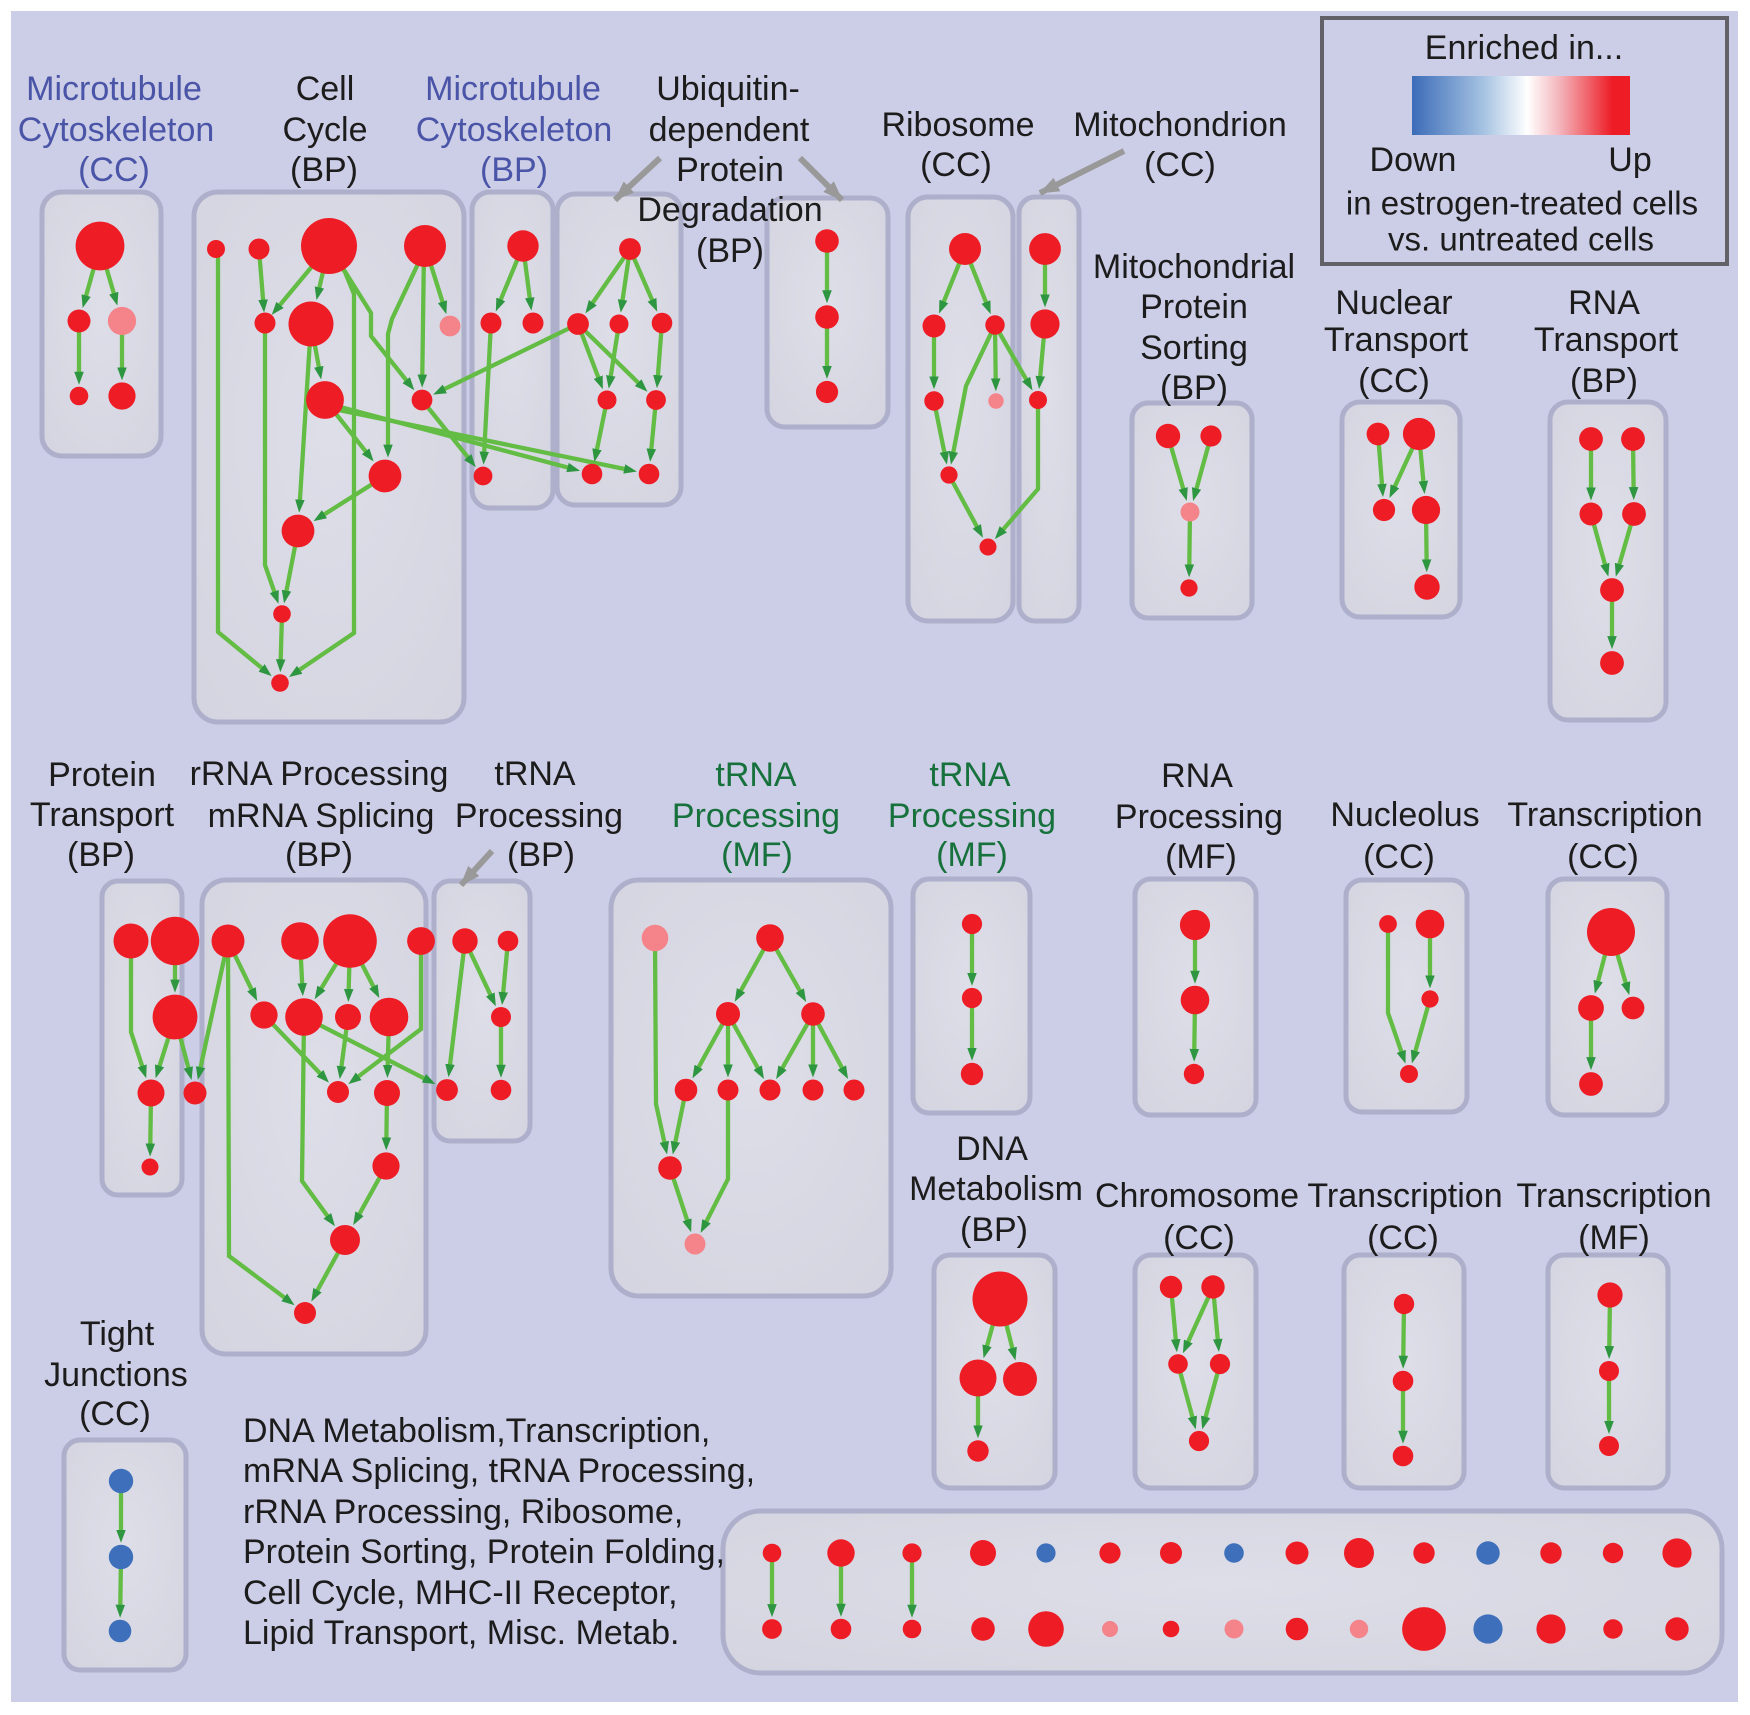 This screenshot has width=1750, height=1715. I want to click on svg-text: Ubiquitin-, so click(728, 89).